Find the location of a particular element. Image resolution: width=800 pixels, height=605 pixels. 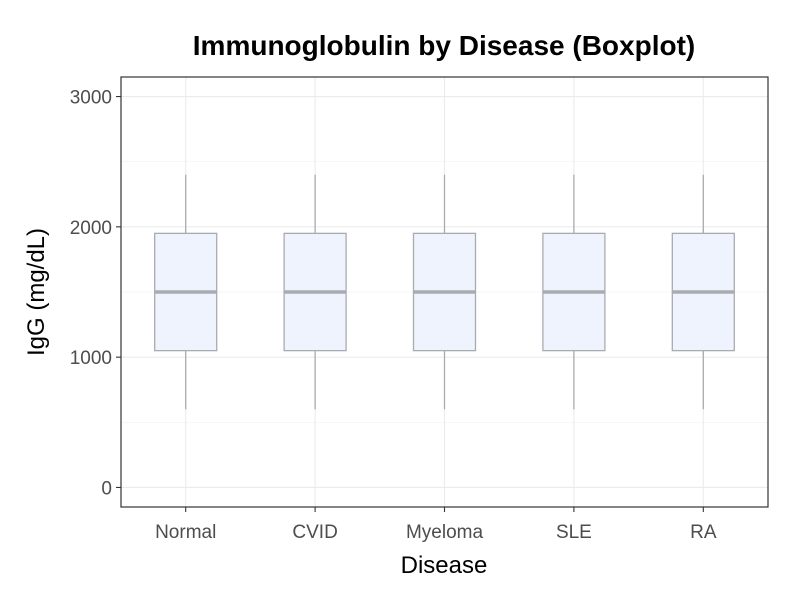

x-tick-label: RA is located at coordinates (703, 532).